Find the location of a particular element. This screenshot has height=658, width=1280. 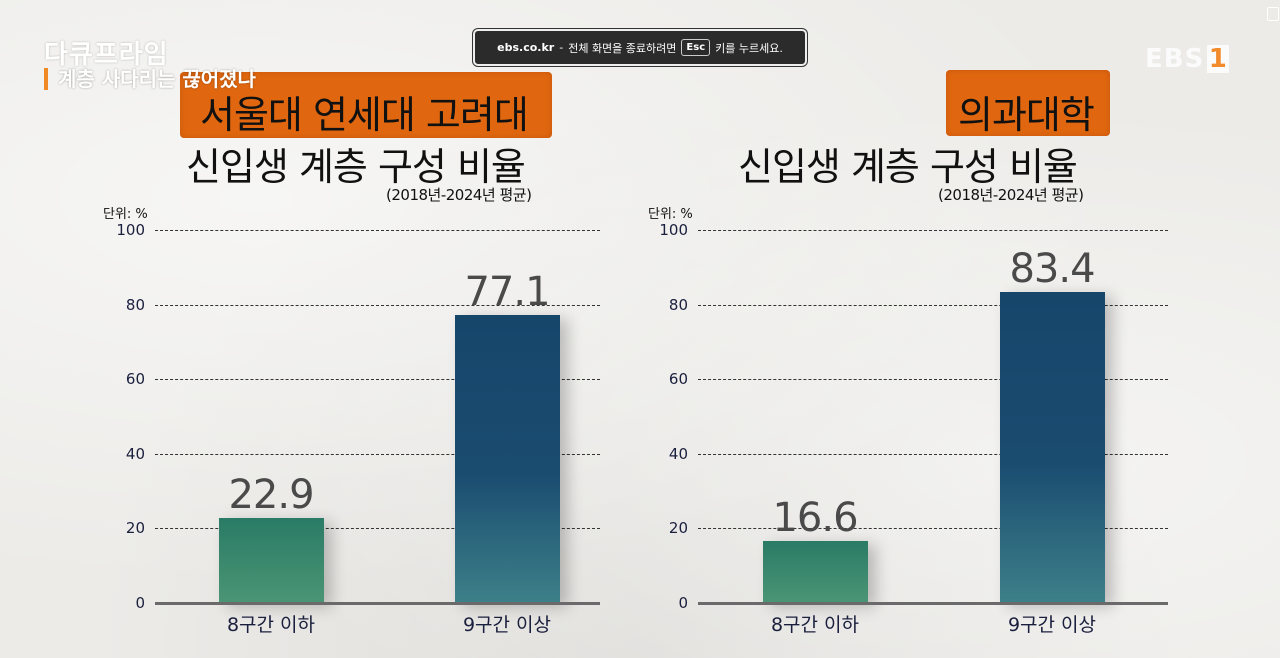

fullscreen-exit-notice: ebs.co.kr - 전체 화면을 종료하려면 Esc 키를 누르세요. is located at coordinates (640, 47).